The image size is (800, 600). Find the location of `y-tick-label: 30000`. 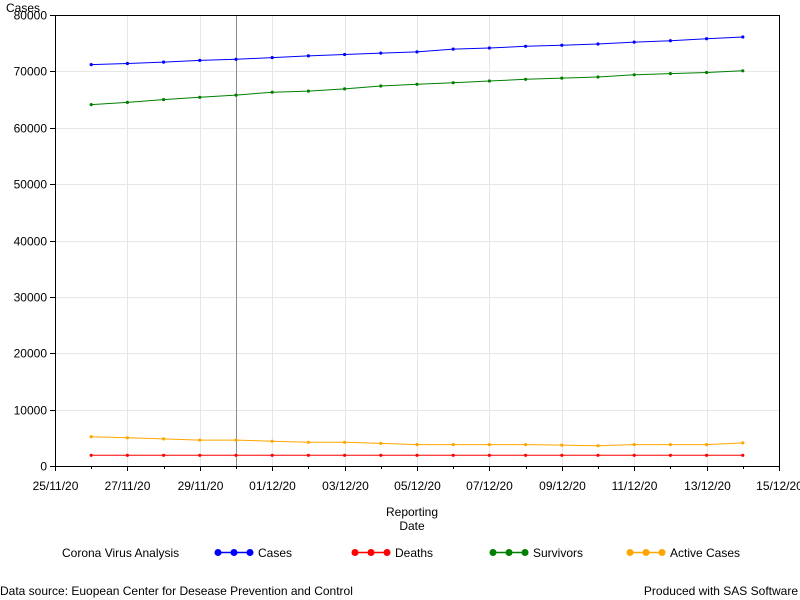

y-tick-label: 30000 is located at coordinates (31, 298).